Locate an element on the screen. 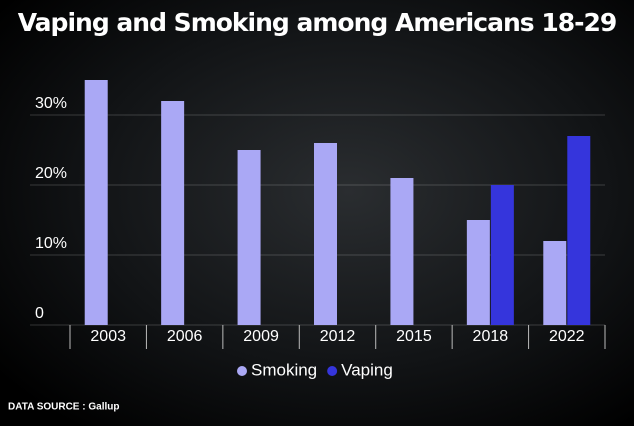 Image resolution: width=634 pixels, height=426 pixels. y-tick-label: 30% is located at coordinates (51, 103).